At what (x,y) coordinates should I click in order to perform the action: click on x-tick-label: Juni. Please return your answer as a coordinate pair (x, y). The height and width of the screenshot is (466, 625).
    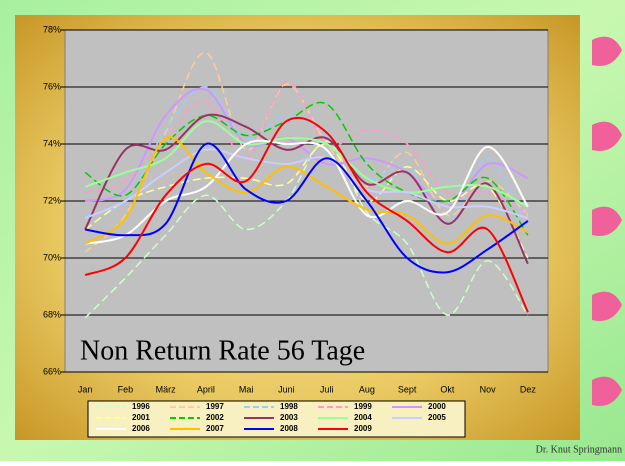
    Looking at the image, I should click on (286, 389).